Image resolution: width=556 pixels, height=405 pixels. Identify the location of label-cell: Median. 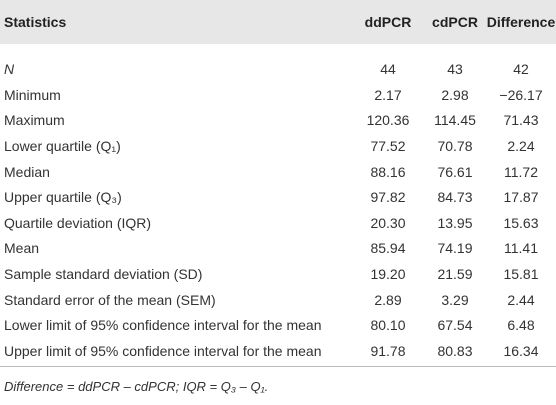
(27, 171).